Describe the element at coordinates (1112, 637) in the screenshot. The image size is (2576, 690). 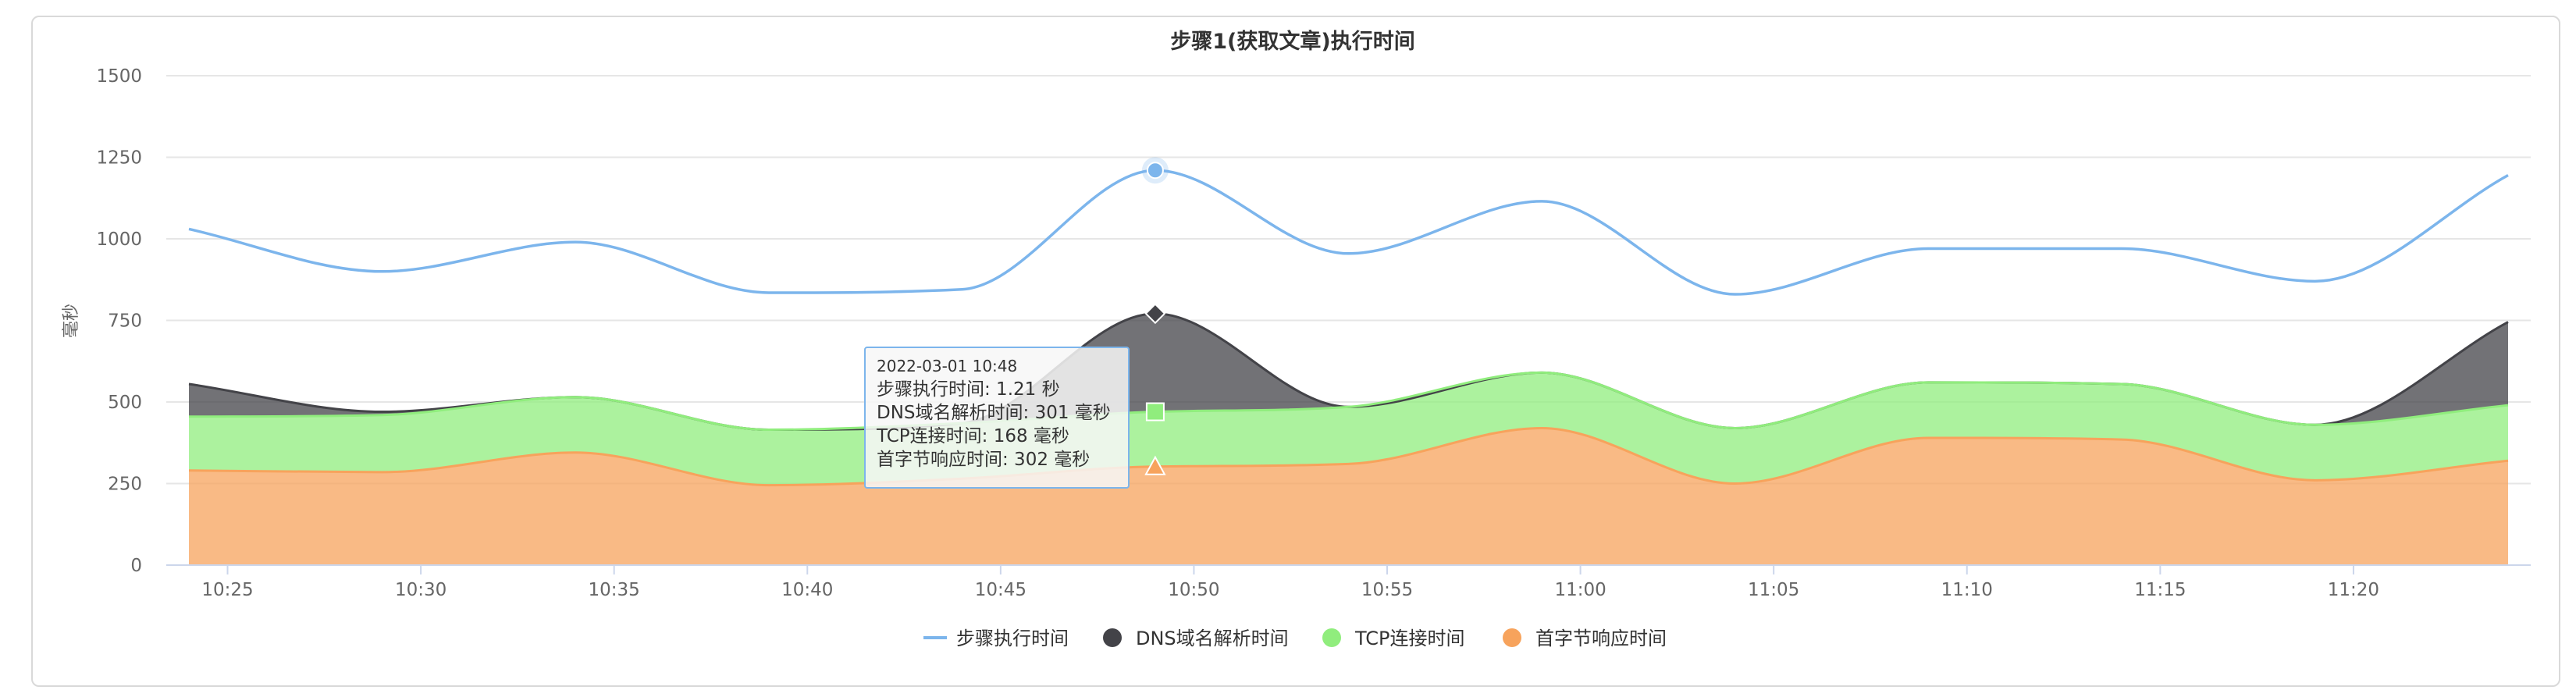
I see `legend-dns-symbol` at that location.